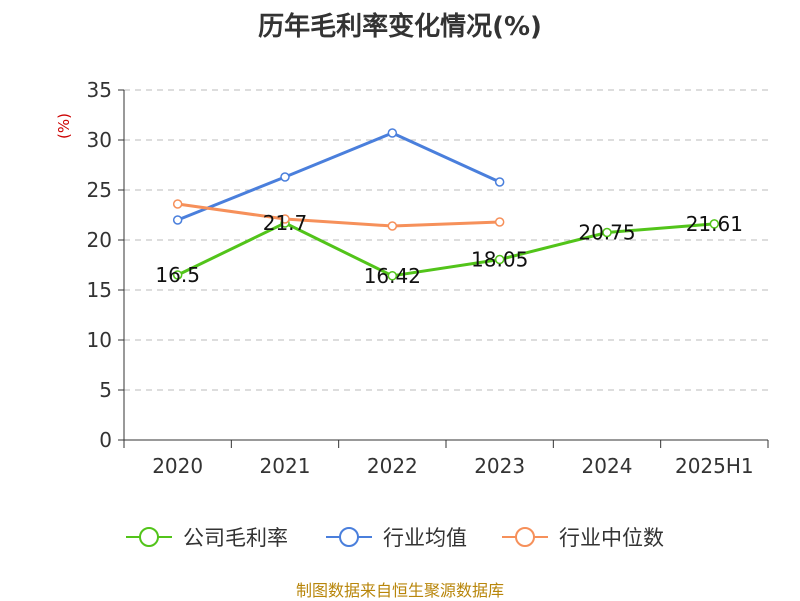 The width and height of the screenshot is (800, 601). I want to click on x-tick-label: 2024, so click(607, 466).